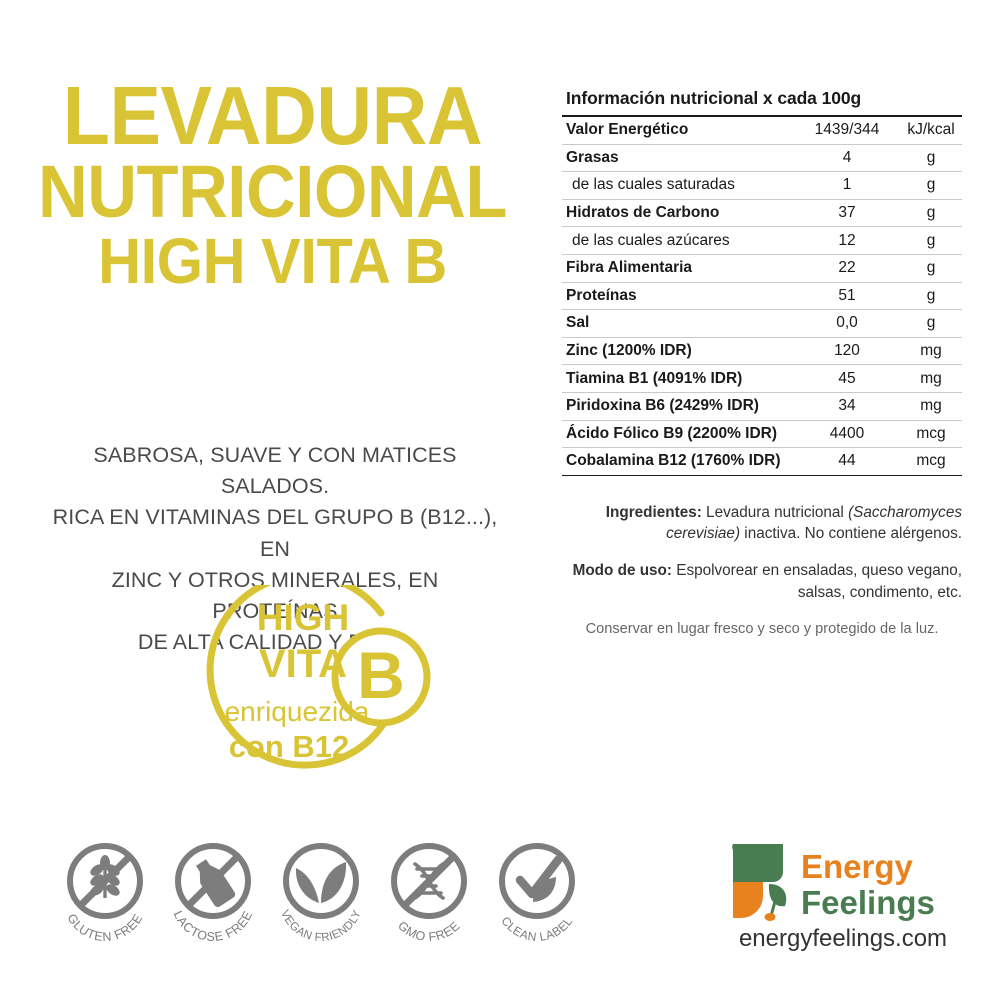  I want to click on row-label: Zinc (1200% IDR), so click(629, 351).